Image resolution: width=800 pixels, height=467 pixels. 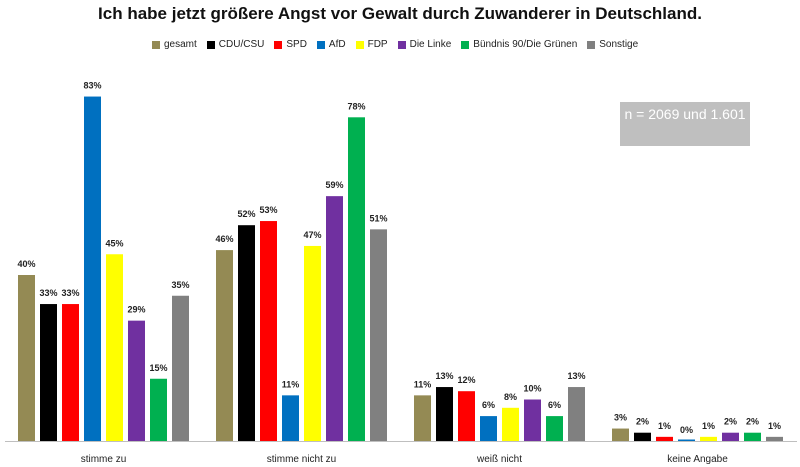 I want to click on category-label: weiß nicht, so click(x=499, y=459).